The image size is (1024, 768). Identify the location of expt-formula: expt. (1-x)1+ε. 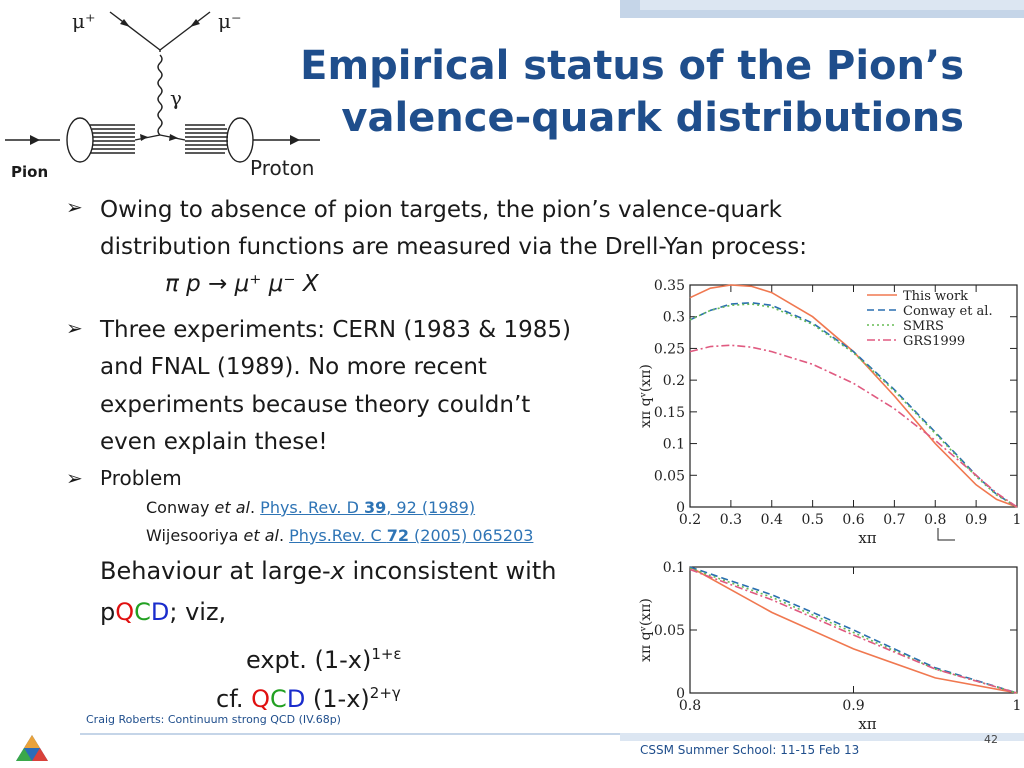
(324, 659).